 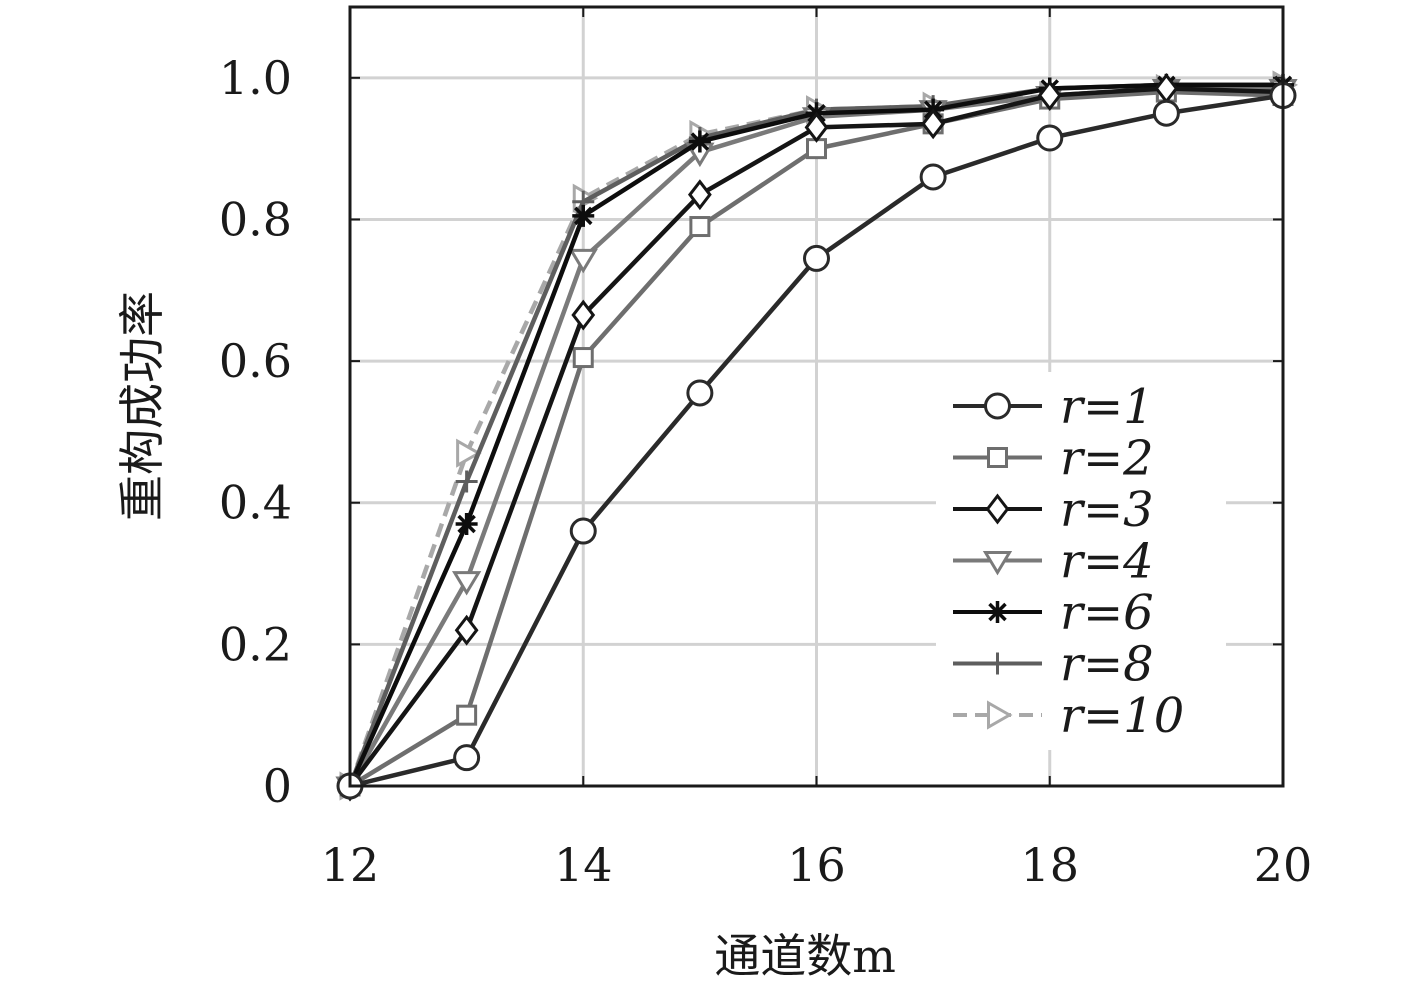 I want to click on legend-marker-r2, so click(x=997, y=457).